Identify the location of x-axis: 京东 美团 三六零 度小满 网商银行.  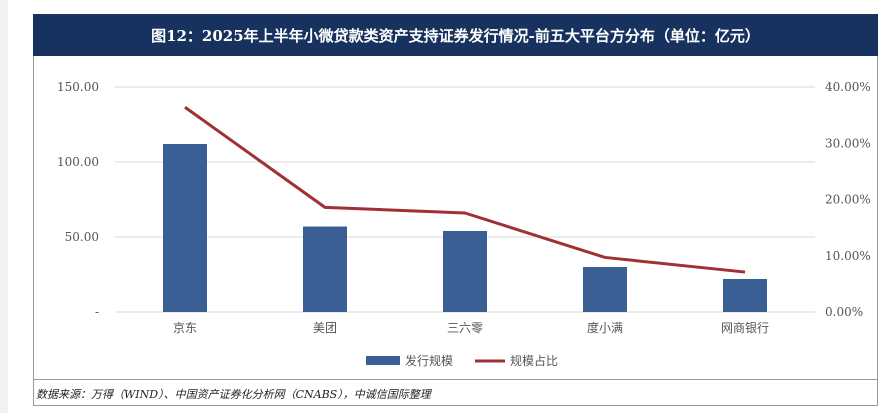
(471, 327).